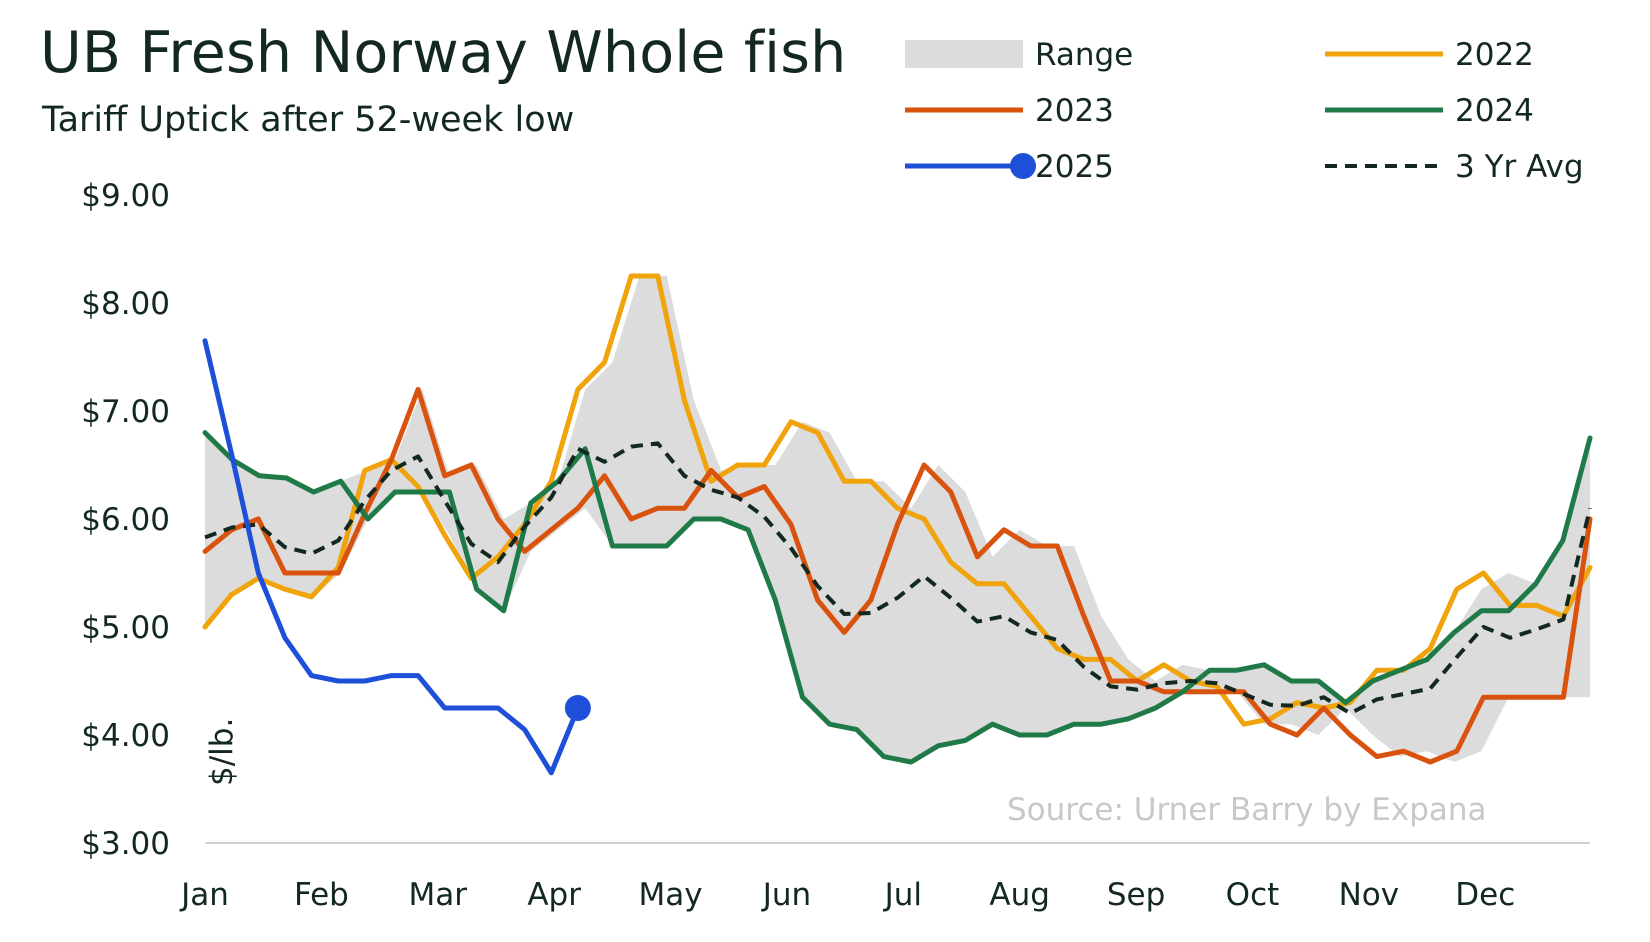 The height and width of the screenshot is (942, 1650). What do you see at coordinates (1074, 167) in the screenshot?
I see `legend-label: 2025` at bounding box center [1074, 167].